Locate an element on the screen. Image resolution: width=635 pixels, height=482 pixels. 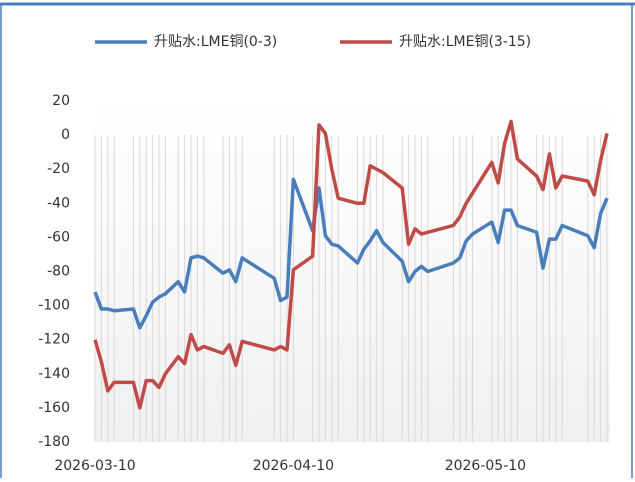
legend-label: 升贴水:LME铜(0-3) is located at coordinates (215, 42).